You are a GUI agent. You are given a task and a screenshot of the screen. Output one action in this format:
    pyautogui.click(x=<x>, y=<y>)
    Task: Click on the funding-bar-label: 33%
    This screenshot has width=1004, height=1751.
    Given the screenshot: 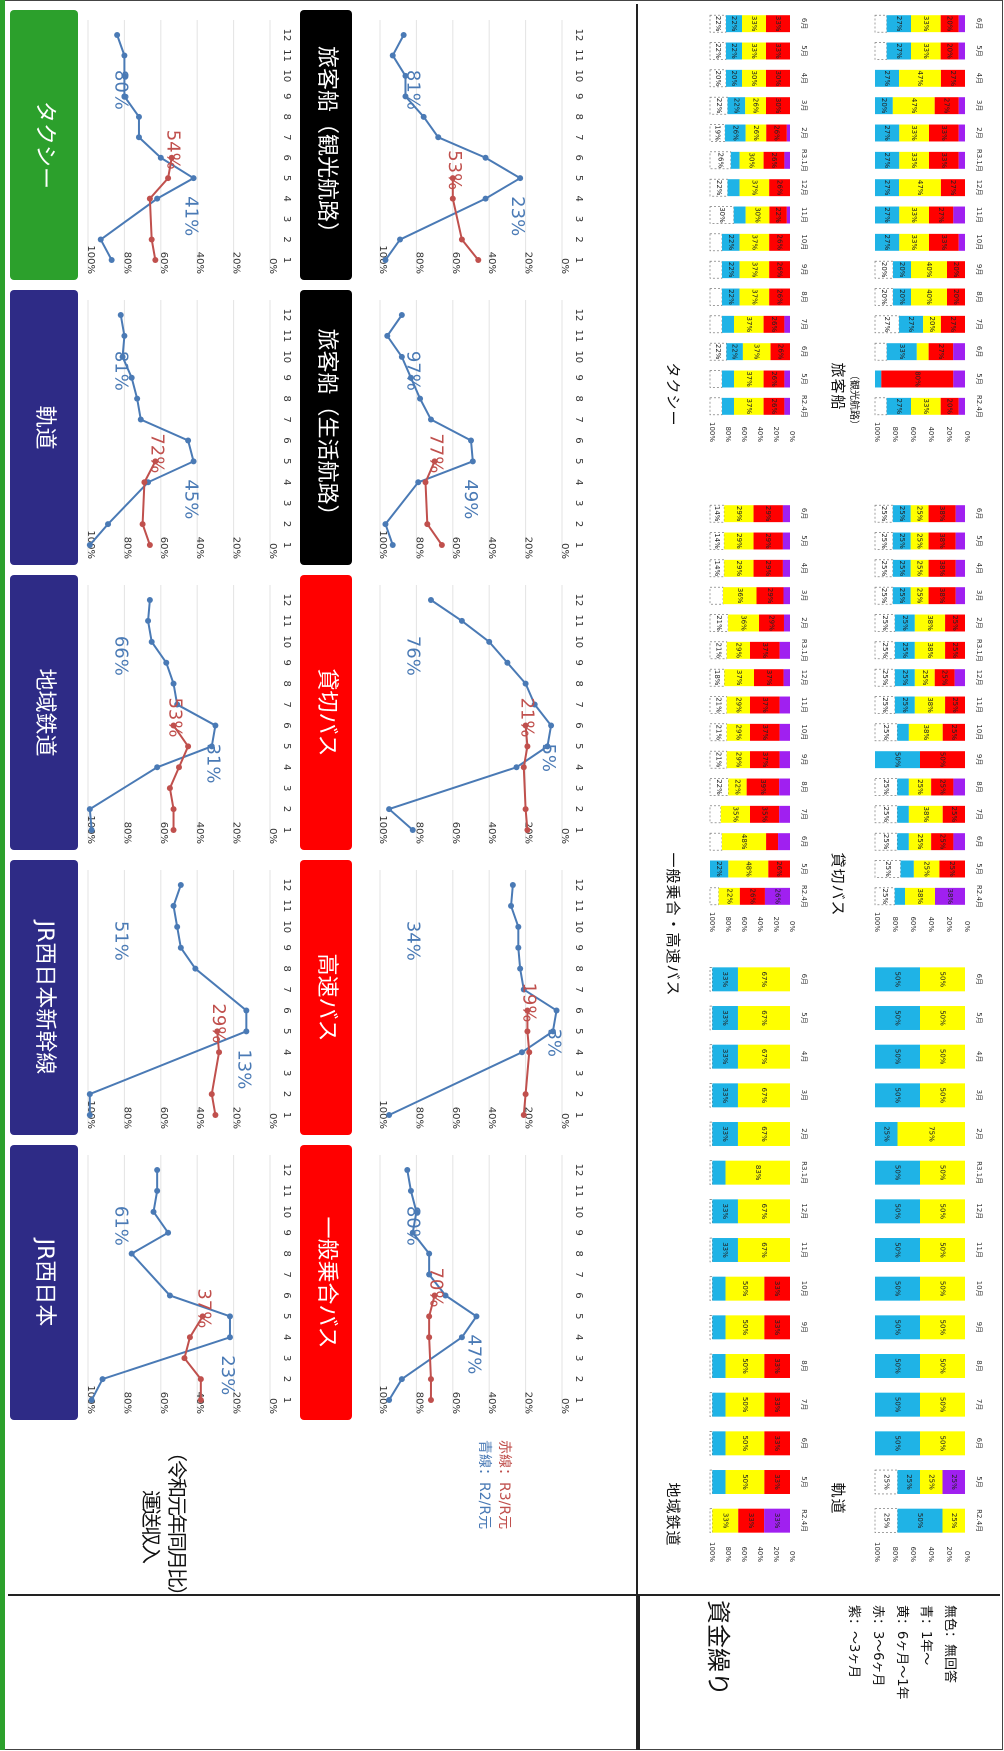 What is the action you would take?
    pyautogui.click(x=944, y=133)
    